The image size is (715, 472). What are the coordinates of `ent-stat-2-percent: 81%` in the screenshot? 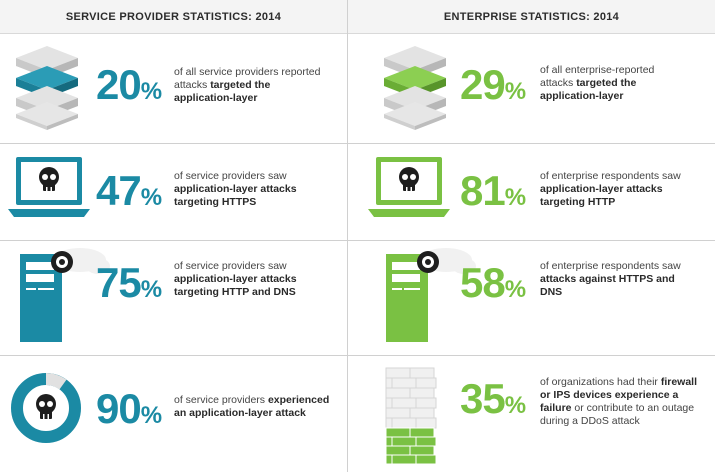 It's located at (493, 190).